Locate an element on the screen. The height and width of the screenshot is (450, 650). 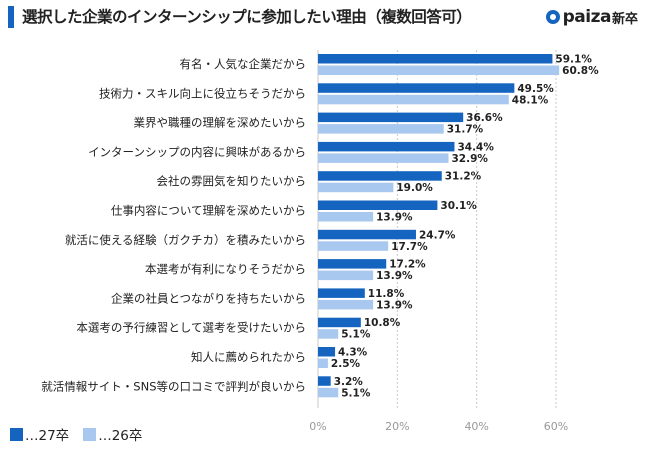
paiza-logo-icon is located at coordinates (552, 17).